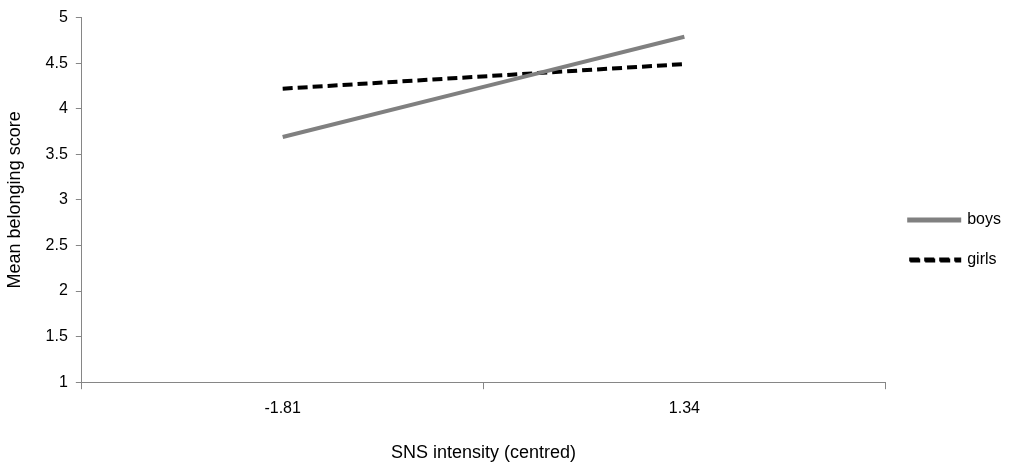 This screenshot has height=468, width=1021. What do you see at coordinates (13, 200) in the screenshot?
I see `y-axis-title: Mean belonging score` at bounding box center [13, 200].